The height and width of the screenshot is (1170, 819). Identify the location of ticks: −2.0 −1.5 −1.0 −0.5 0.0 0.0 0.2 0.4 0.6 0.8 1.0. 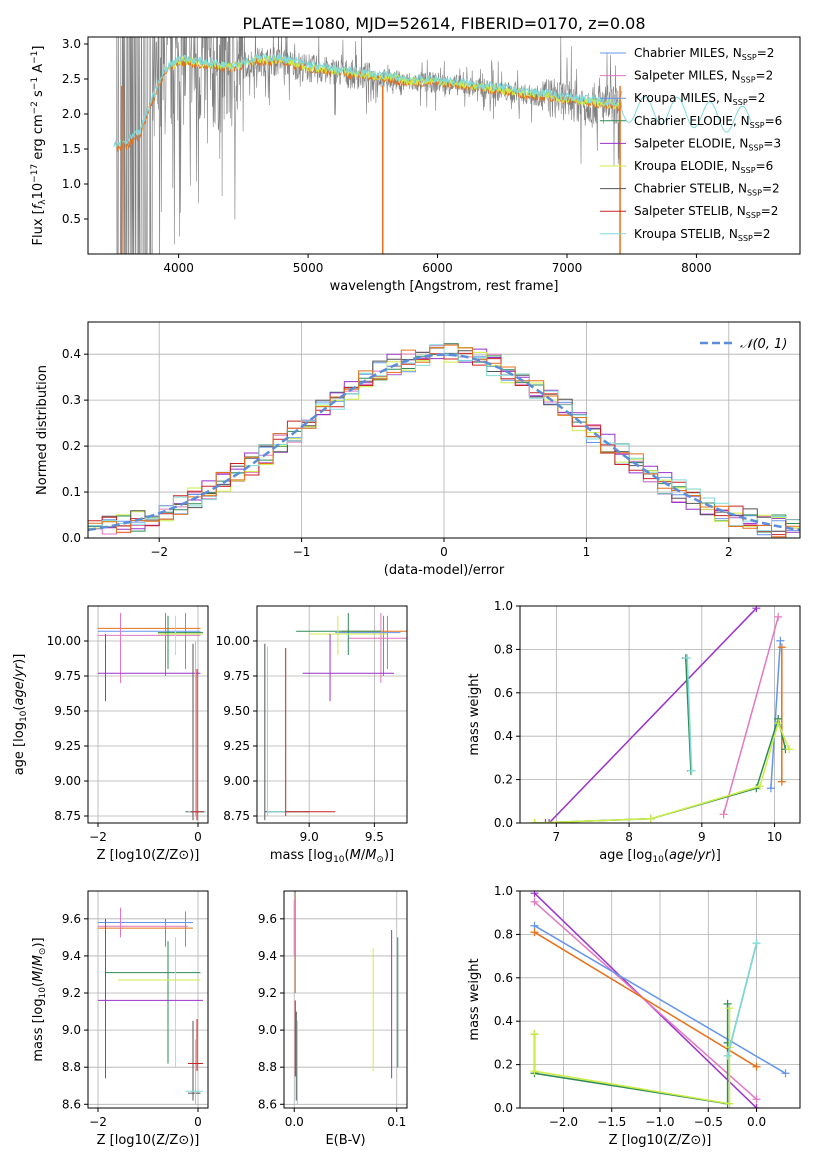
(630, 1006).